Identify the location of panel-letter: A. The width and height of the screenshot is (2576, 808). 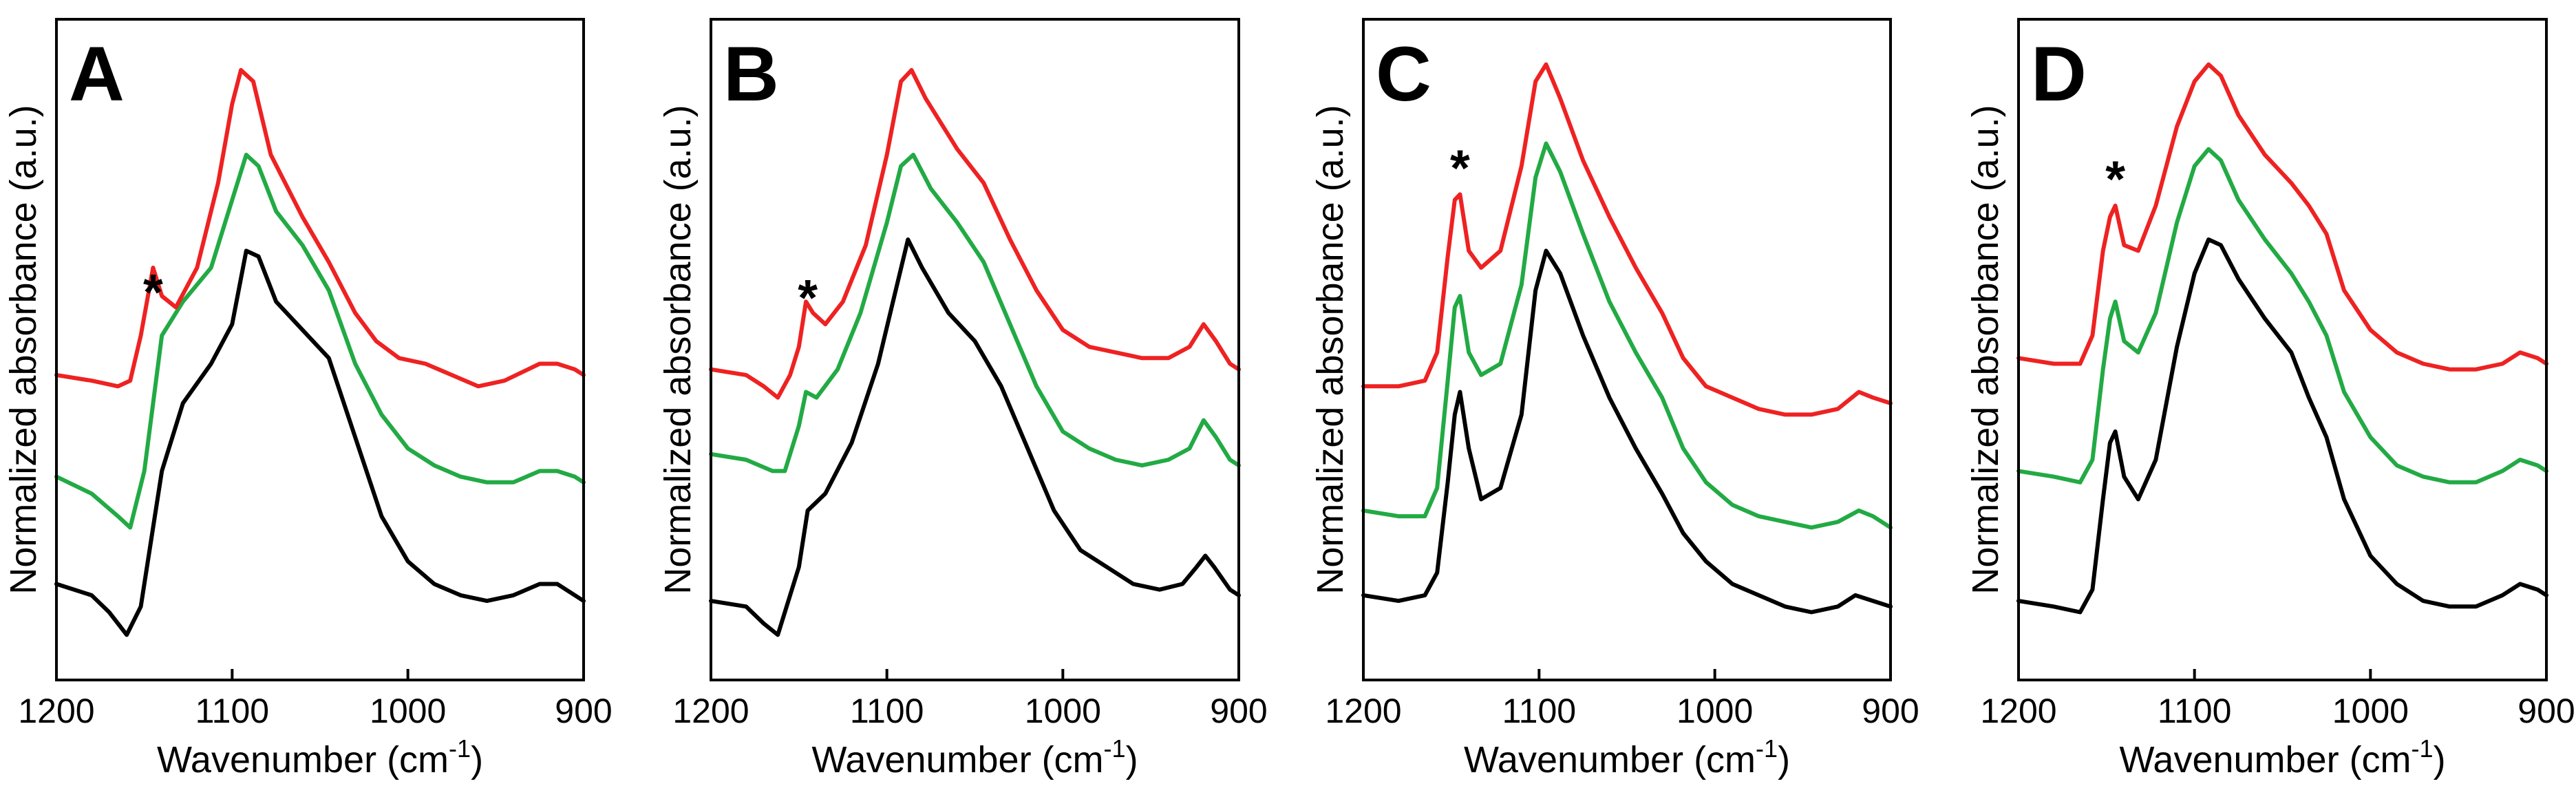
(97, 74).